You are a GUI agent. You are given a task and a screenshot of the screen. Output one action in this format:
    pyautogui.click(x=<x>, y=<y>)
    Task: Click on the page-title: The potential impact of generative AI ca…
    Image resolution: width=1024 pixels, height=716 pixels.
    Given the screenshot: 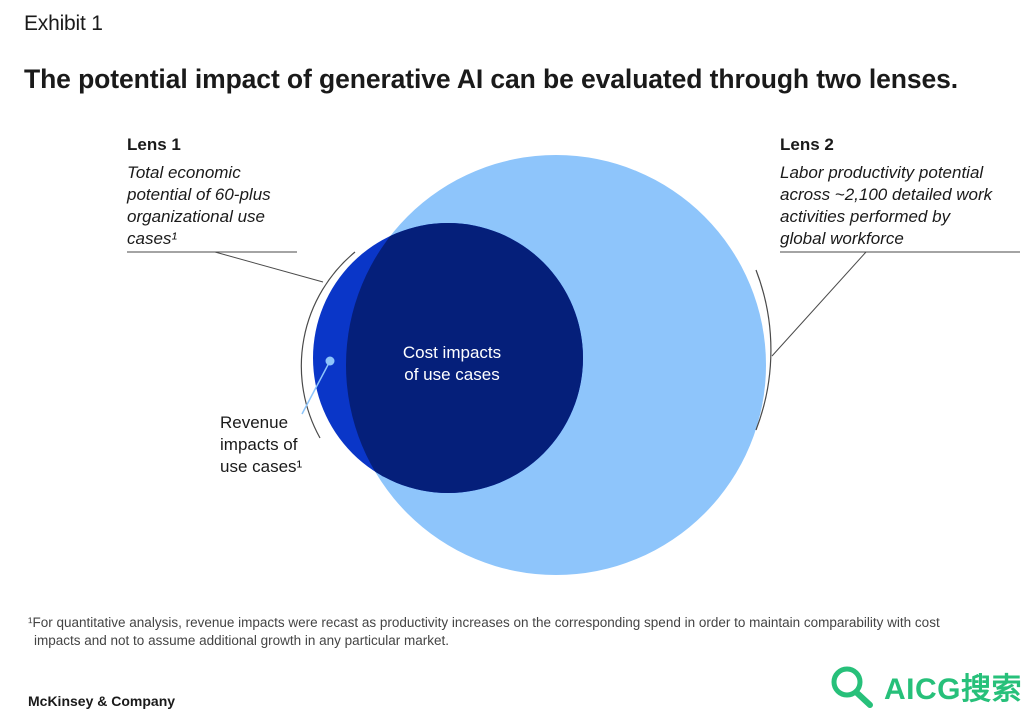 What is the action you would take?
    pyautogui.click(x=491, y=79)
    